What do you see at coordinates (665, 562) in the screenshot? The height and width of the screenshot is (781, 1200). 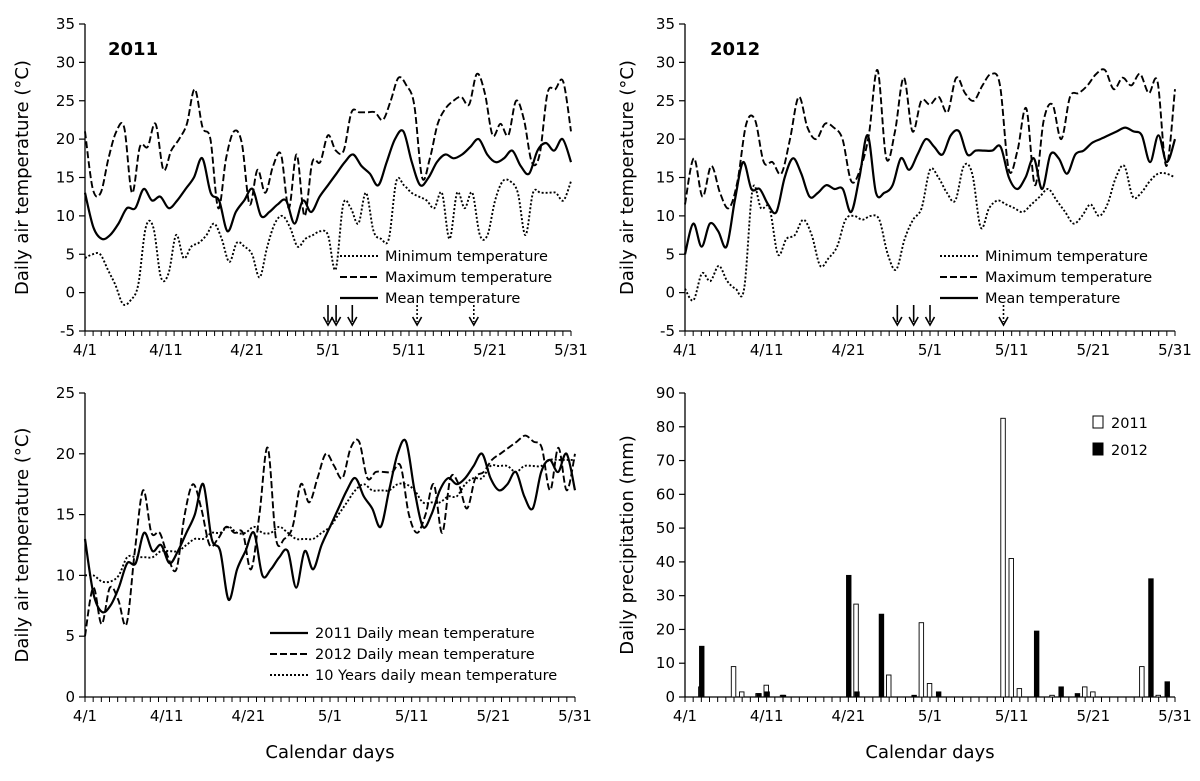 I see `y-tick-label: 40` at bounding box center [665, 562].